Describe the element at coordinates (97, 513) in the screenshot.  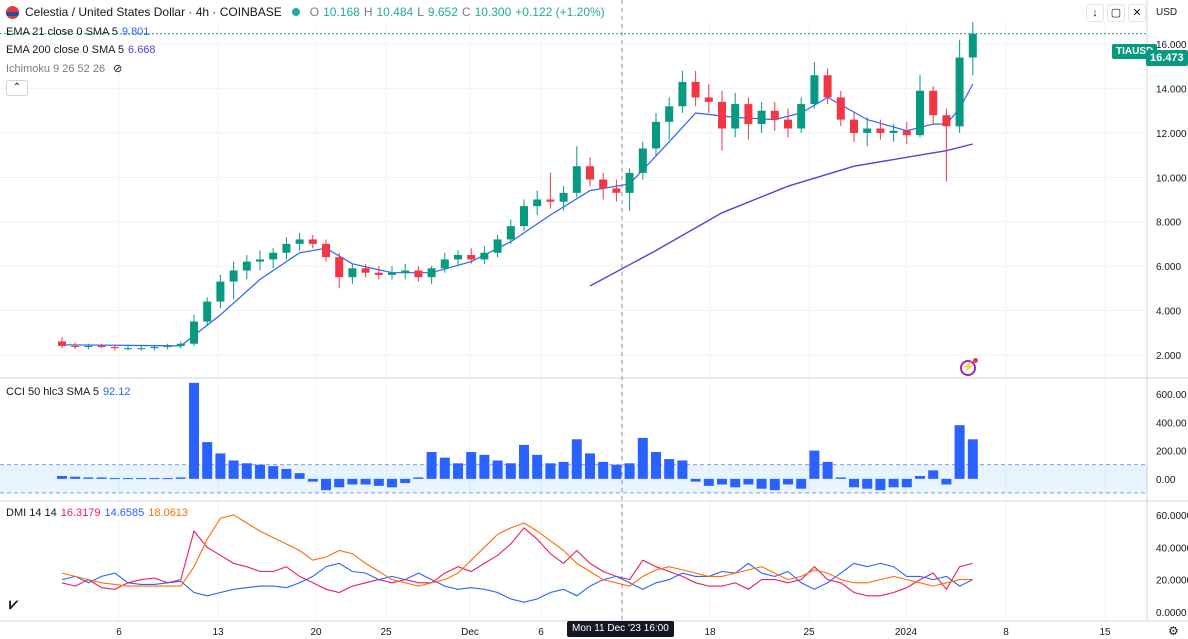
I see `dmi-legend: DMI 14 14 16.3179 14.6585 18.0613` at that location.